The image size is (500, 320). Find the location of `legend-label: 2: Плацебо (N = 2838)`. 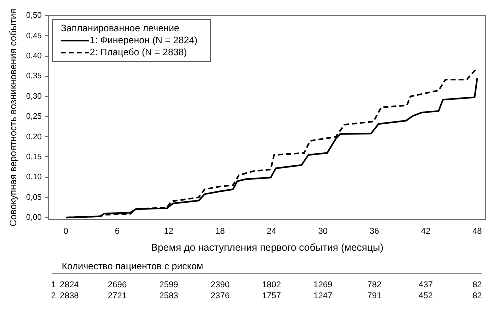

legend-label: 2: Плацебо (N = 2838) is located at coordinates (139, 53).